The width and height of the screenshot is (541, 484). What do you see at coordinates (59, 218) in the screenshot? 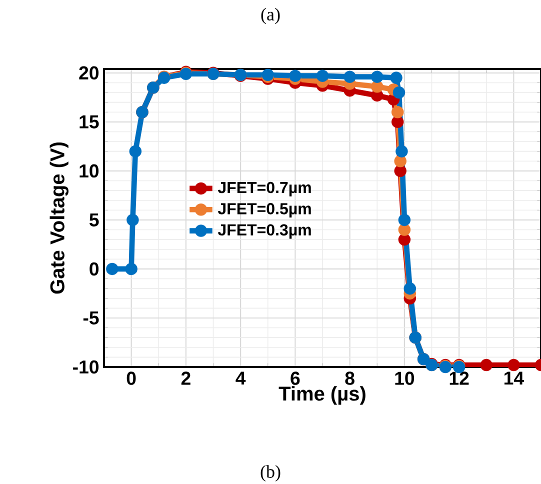
I see `y-axis-title: Gate Voltage (V)` at bounding box center [59, 218].